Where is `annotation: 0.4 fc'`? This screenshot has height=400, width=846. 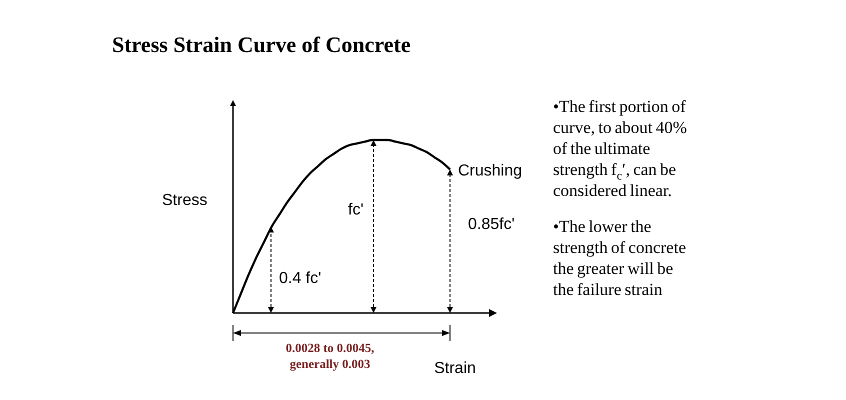 annotation: 0.4 fc' is located at coordinates (300, 278).